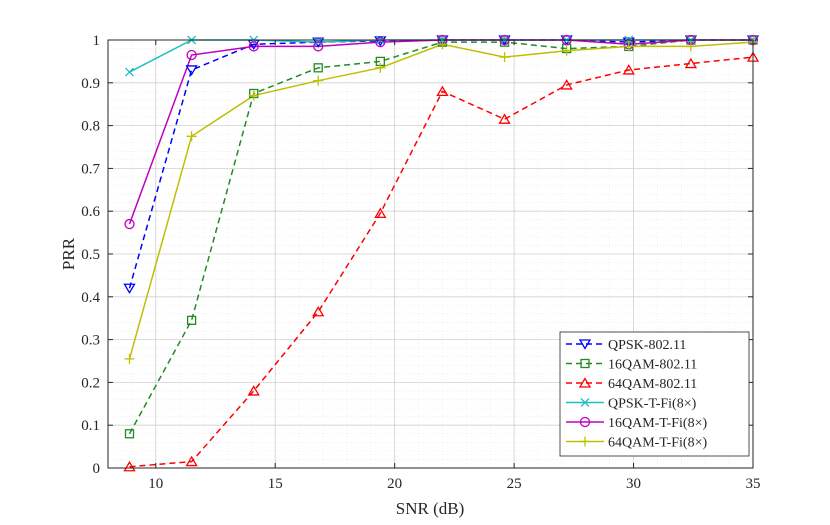  I want to click on legend-label-4: QPSK-T-Fi(8×), so click(652, 404).